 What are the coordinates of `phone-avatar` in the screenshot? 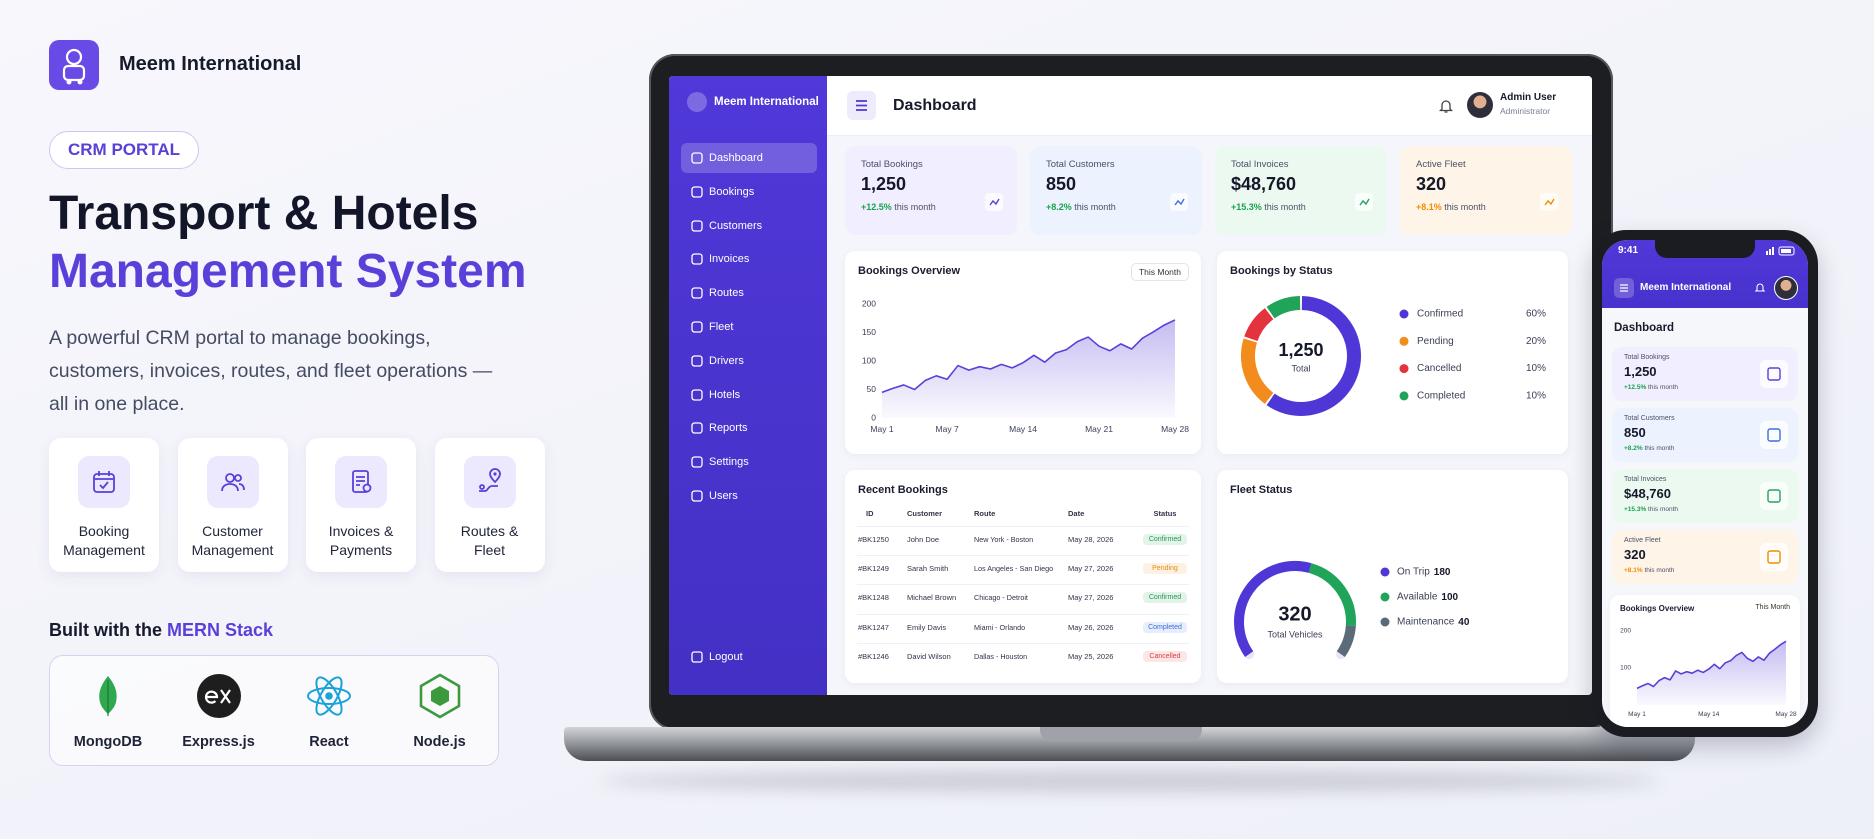 It's located at (1786, 288).